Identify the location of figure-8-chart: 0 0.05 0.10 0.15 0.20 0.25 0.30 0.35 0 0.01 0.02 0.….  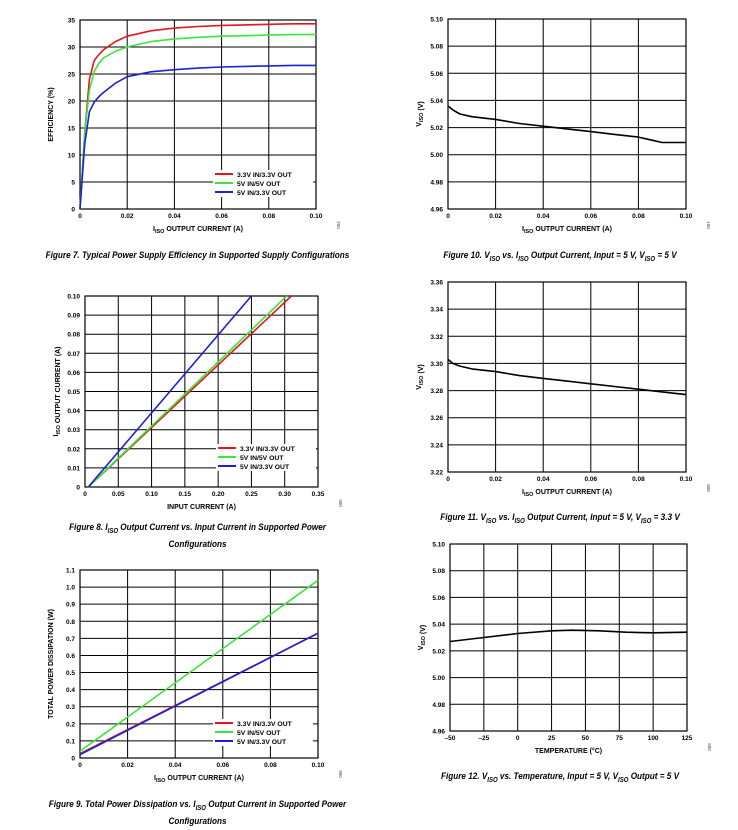
(185, 398).